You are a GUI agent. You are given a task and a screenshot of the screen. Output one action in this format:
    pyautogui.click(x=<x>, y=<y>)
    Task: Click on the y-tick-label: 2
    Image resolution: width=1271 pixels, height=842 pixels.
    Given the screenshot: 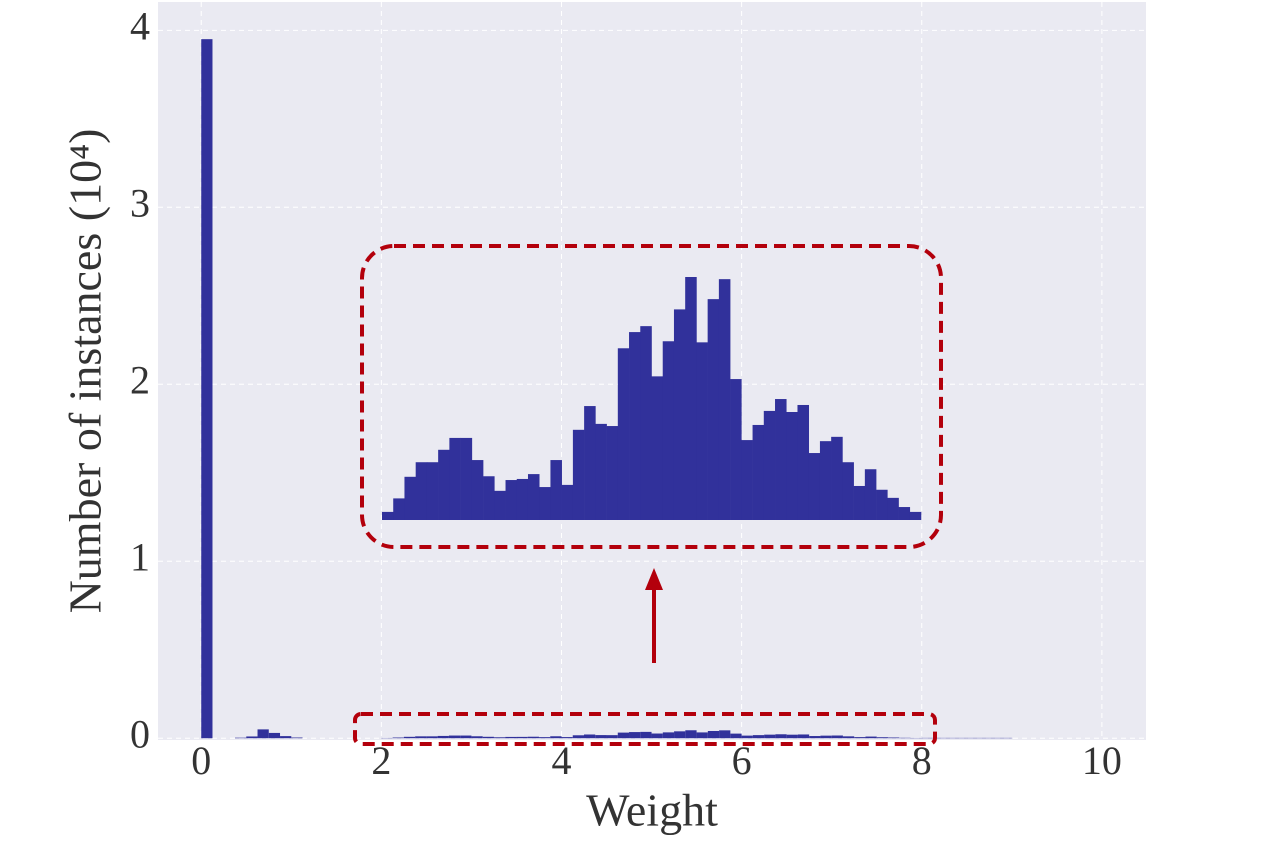 What is the action you would take?
    pyautogui.click(x=140, y=379)
    